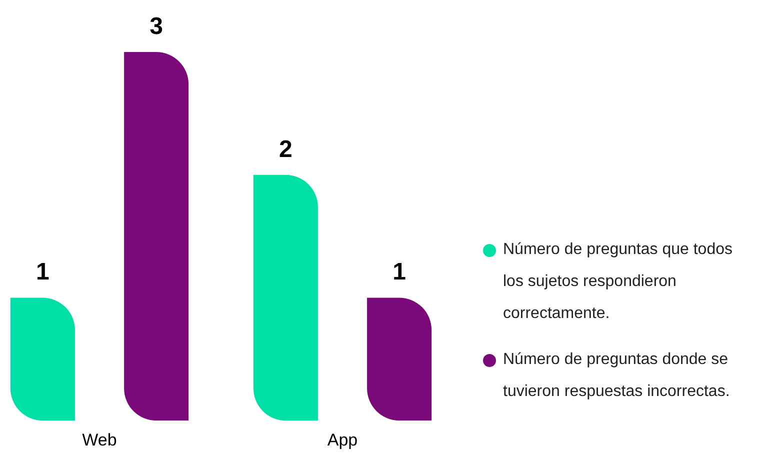 The width and height of the screenshot is (758, 453). I want to click on data-label: 3, so click(156, 26).